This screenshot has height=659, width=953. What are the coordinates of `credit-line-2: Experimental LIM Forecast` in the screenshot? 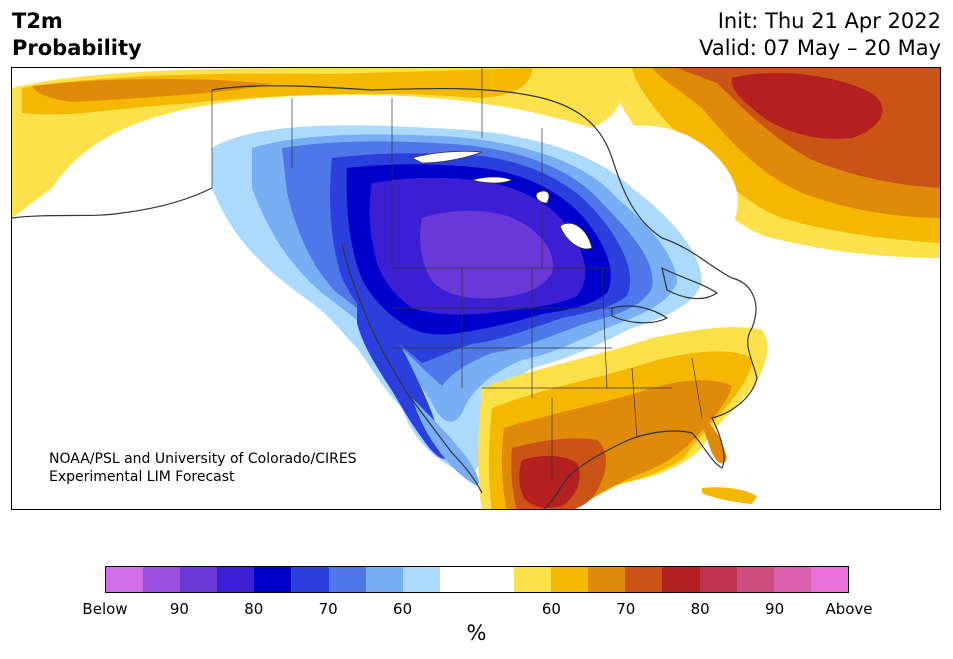 It's located at (142, 477).